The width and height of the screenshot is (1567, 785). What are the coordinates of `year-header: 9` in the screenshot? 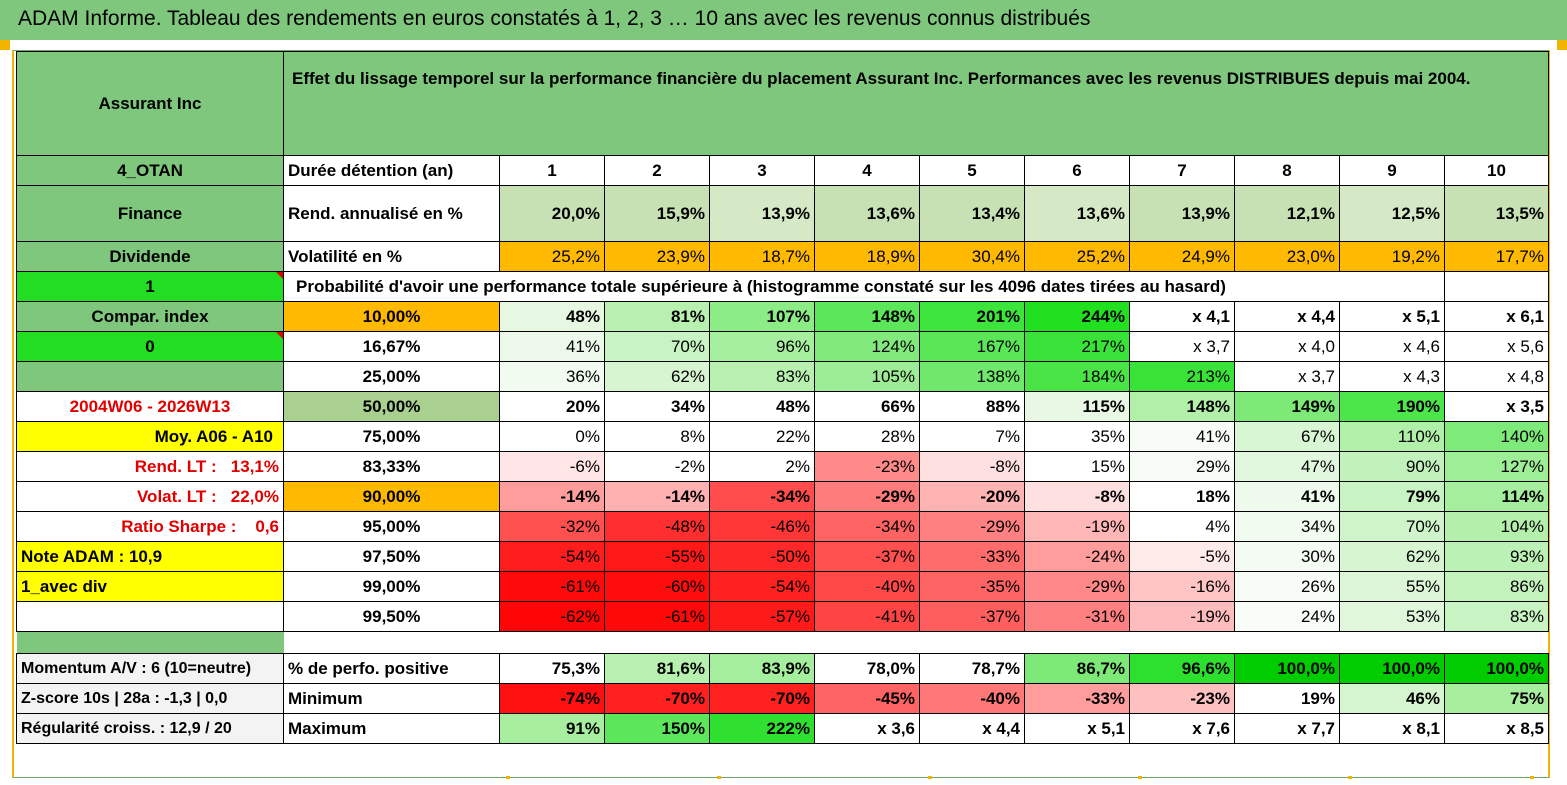 It's located at (1392, 170).